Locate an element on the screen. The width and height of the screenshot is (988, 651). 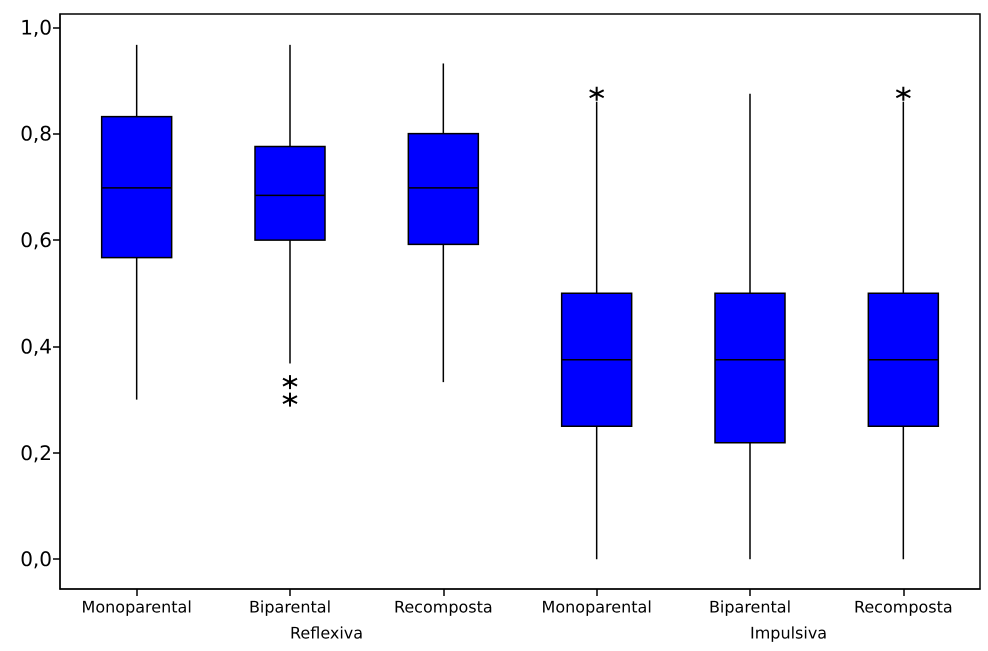
text: Impulsiva is located at coordinates (789, 633).